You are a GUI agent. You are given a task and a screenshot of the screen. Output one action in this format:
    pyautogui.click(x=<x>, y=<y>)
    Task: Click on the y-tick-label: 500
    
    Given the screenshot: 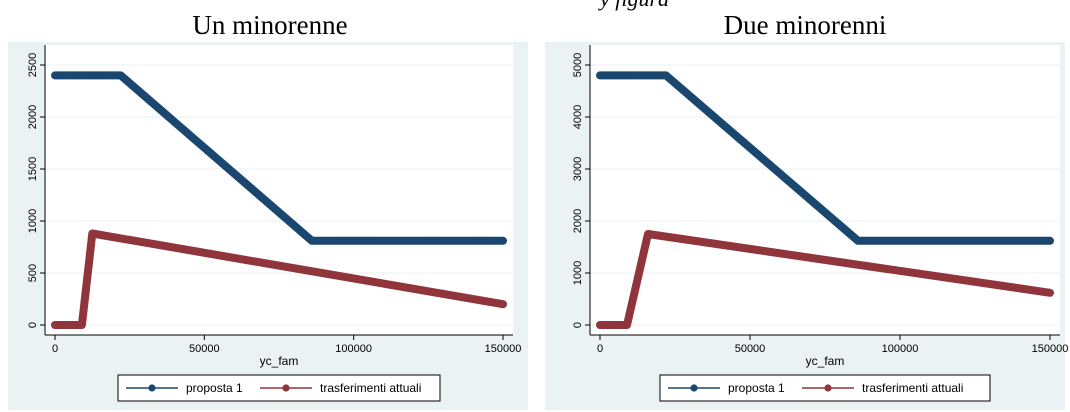 What is the action you would take?
    pyautogui.click(x=33, y=273)
    